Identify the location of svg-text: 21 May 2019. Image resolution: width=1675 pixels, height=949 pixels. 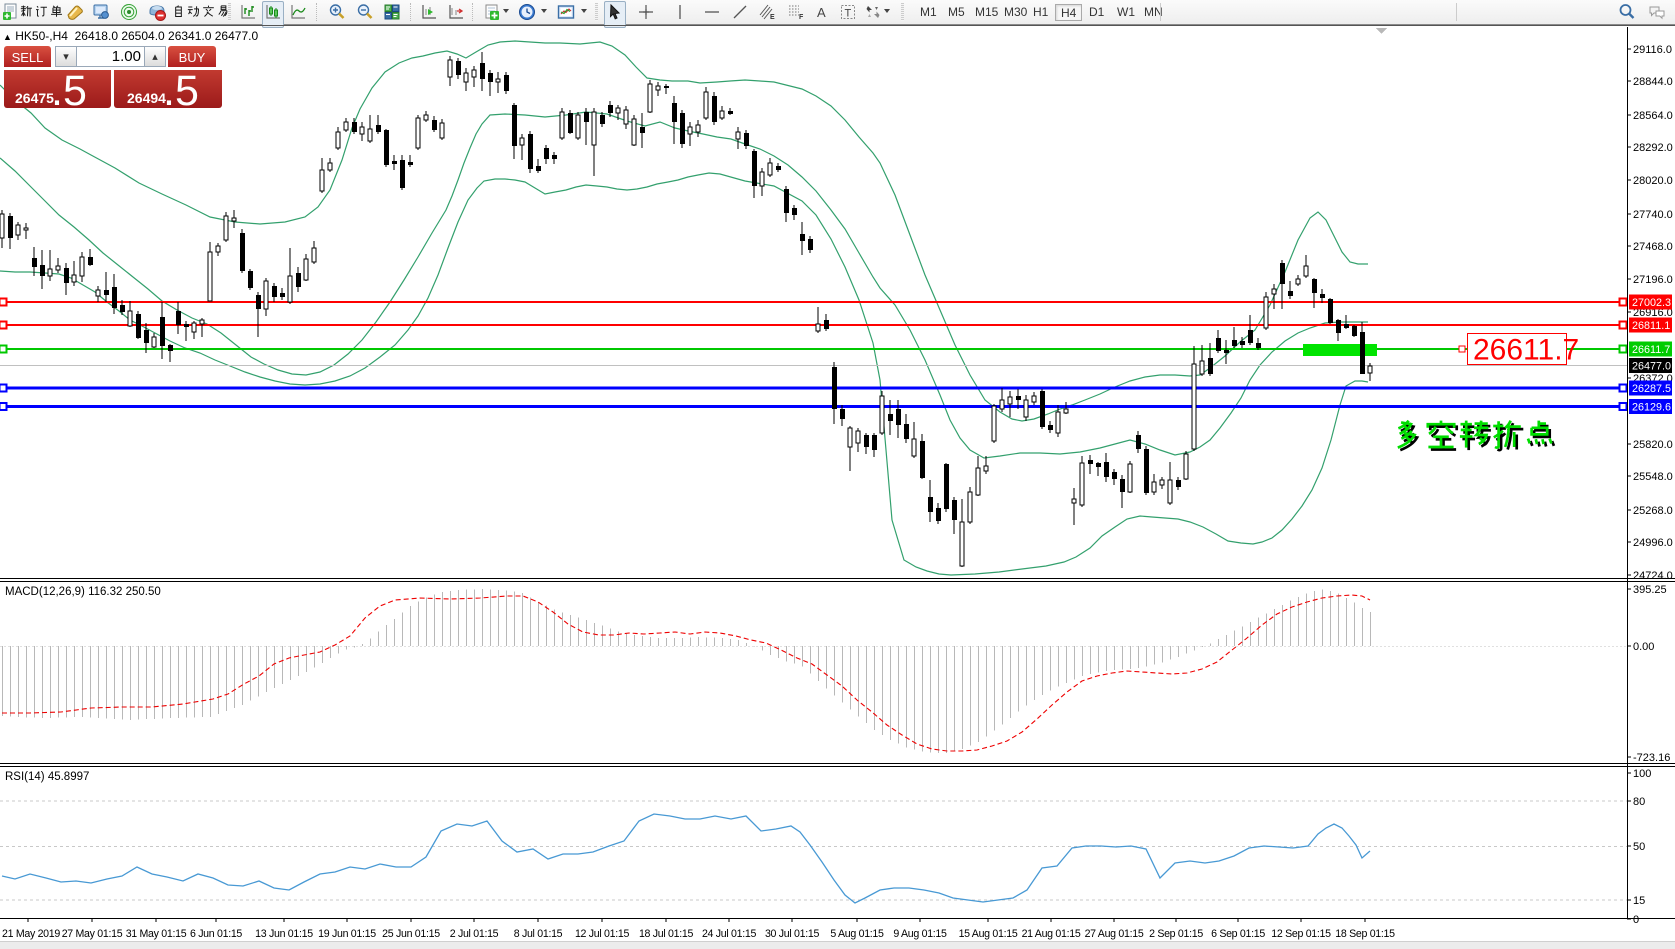
(31, 934).